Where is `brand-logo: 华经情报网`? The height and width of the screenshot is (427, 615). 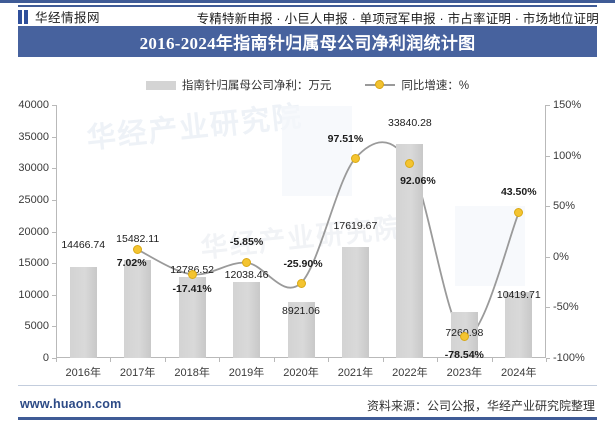
brand-logo: 华经情报网 is located at coordinates (59, 16).